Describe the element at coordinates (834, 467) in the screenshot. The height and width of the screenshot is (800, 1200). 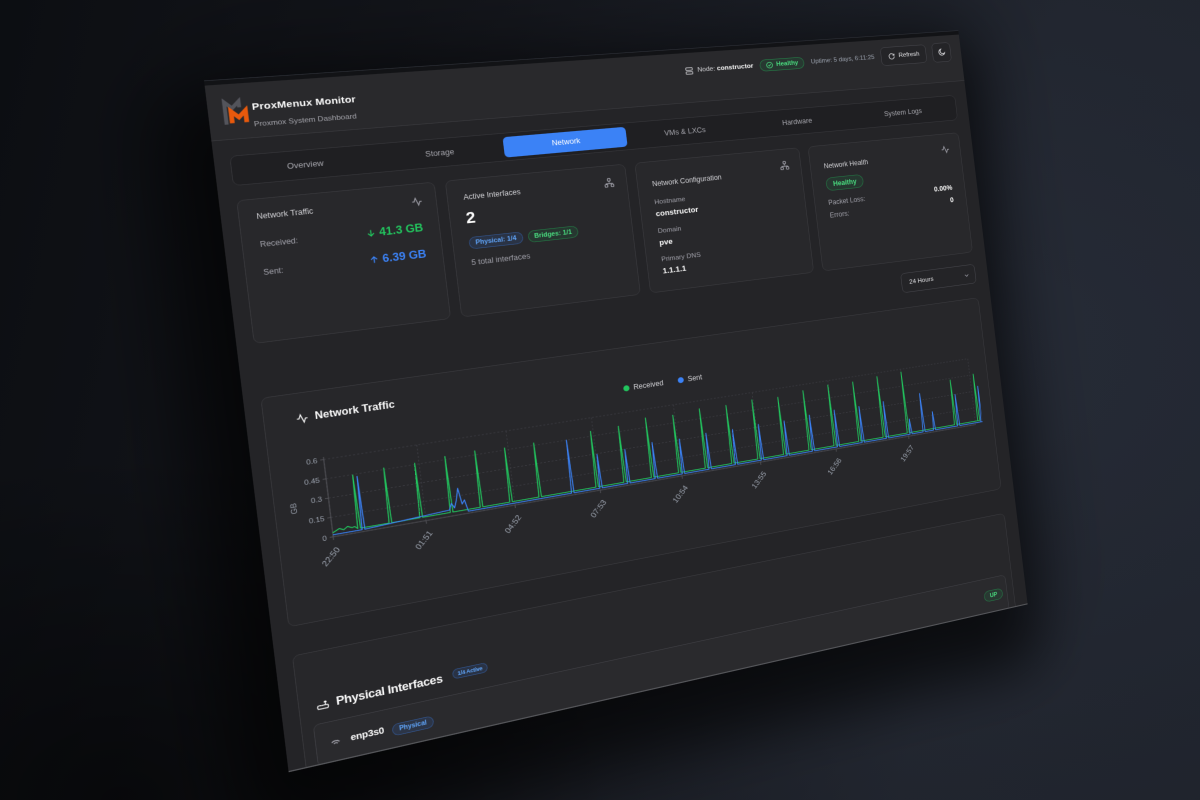
I see `svg-text: 16:56` at that location.